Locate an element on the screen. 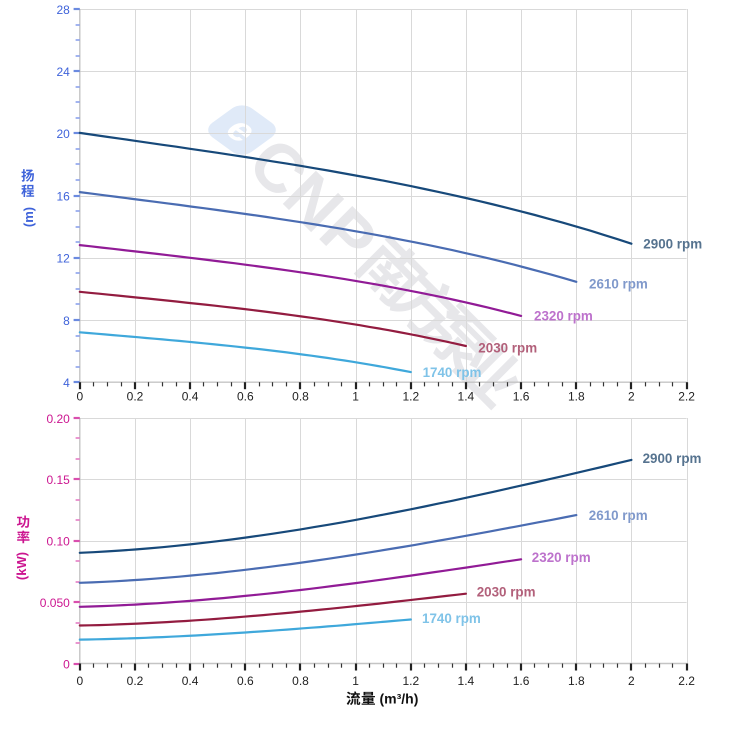  svg-text: 8 is located at coordinates (66, 321).